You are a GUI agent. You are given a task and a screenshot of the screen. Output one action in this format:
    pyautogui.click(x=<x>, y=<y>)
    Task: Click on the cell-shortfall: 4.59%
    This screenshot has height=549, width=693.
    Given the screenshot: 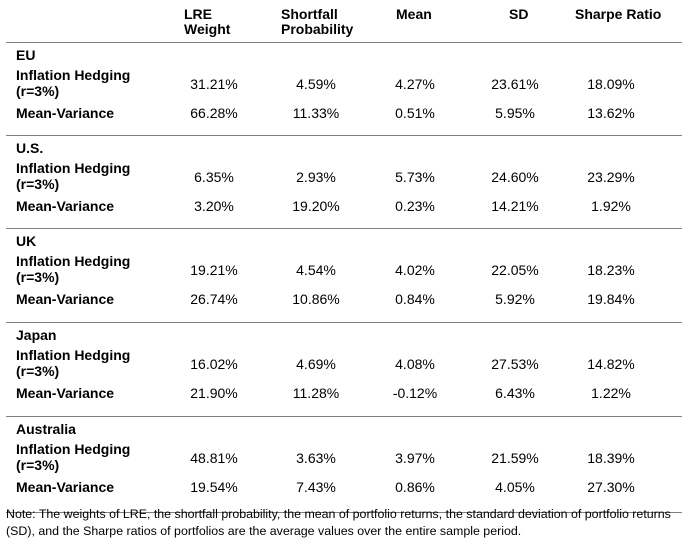 What is the action you would take?
    pyautogui.click(x=316, y=84)
    